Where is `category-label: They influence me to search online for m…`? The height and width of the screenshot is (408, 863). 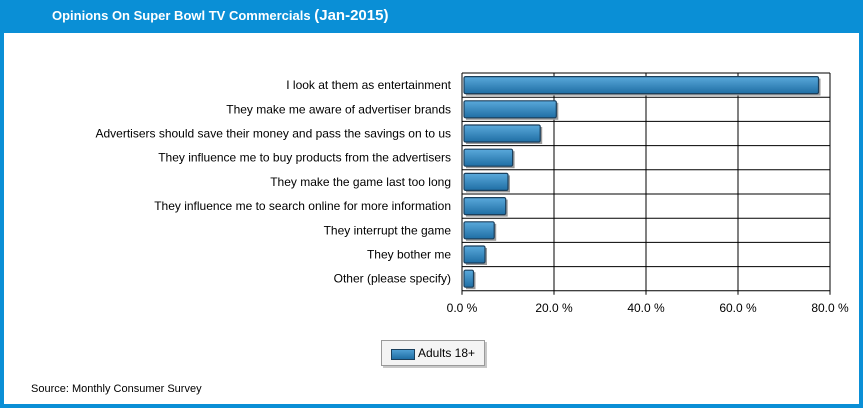 category-label: They influence me to search online for m… is located at coordinates (302, 206).